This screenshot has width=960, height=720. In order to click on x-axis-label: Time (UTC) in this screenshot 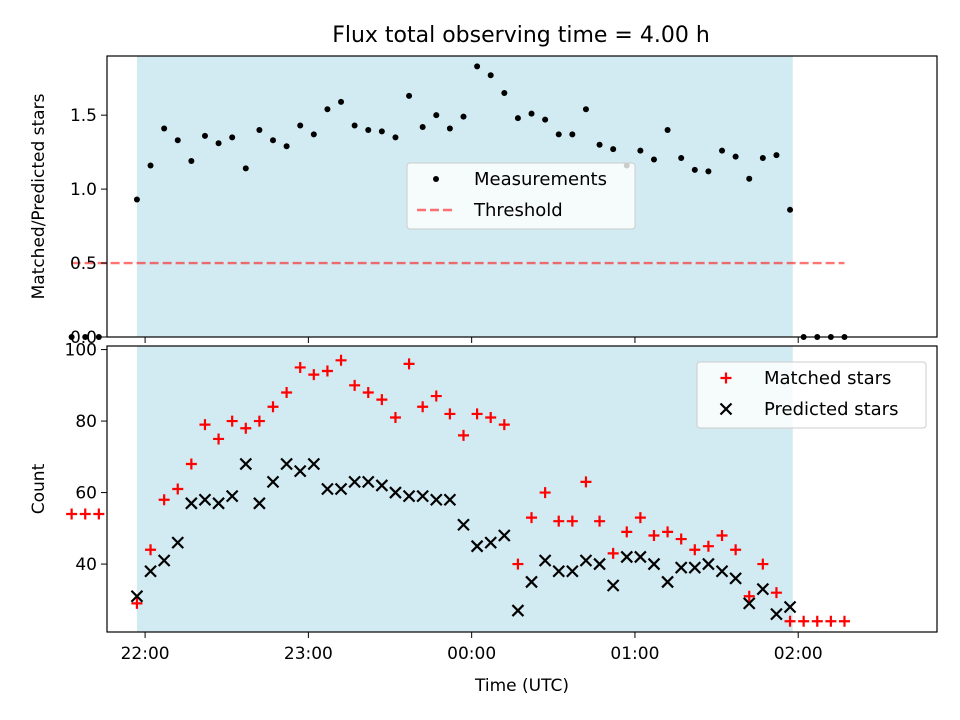, I will do `click(521, 686)`.